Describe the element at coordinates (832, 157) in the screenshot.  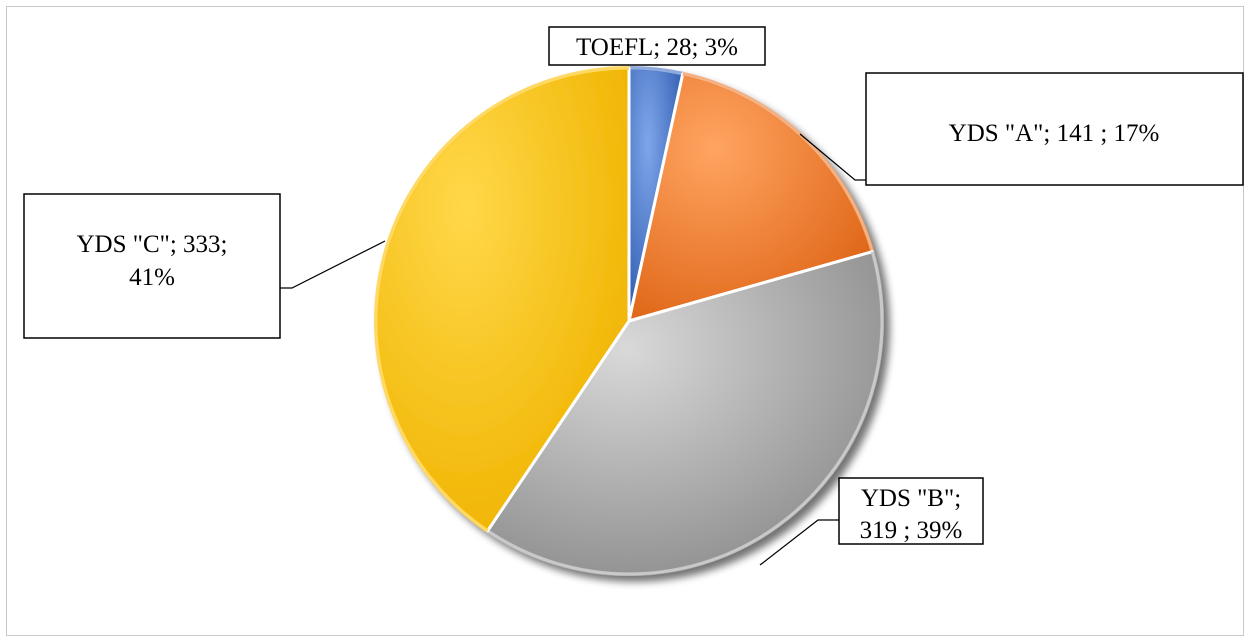
I see `leader-line-yds-a` at that location.